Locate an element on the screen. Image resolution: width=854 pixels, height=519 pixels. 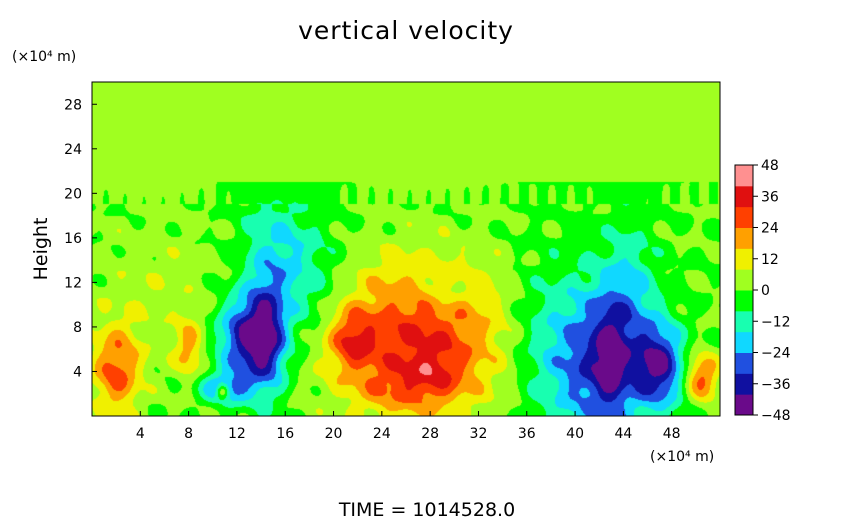
y-tick-label: 28 is located at coordinates (73, 105).